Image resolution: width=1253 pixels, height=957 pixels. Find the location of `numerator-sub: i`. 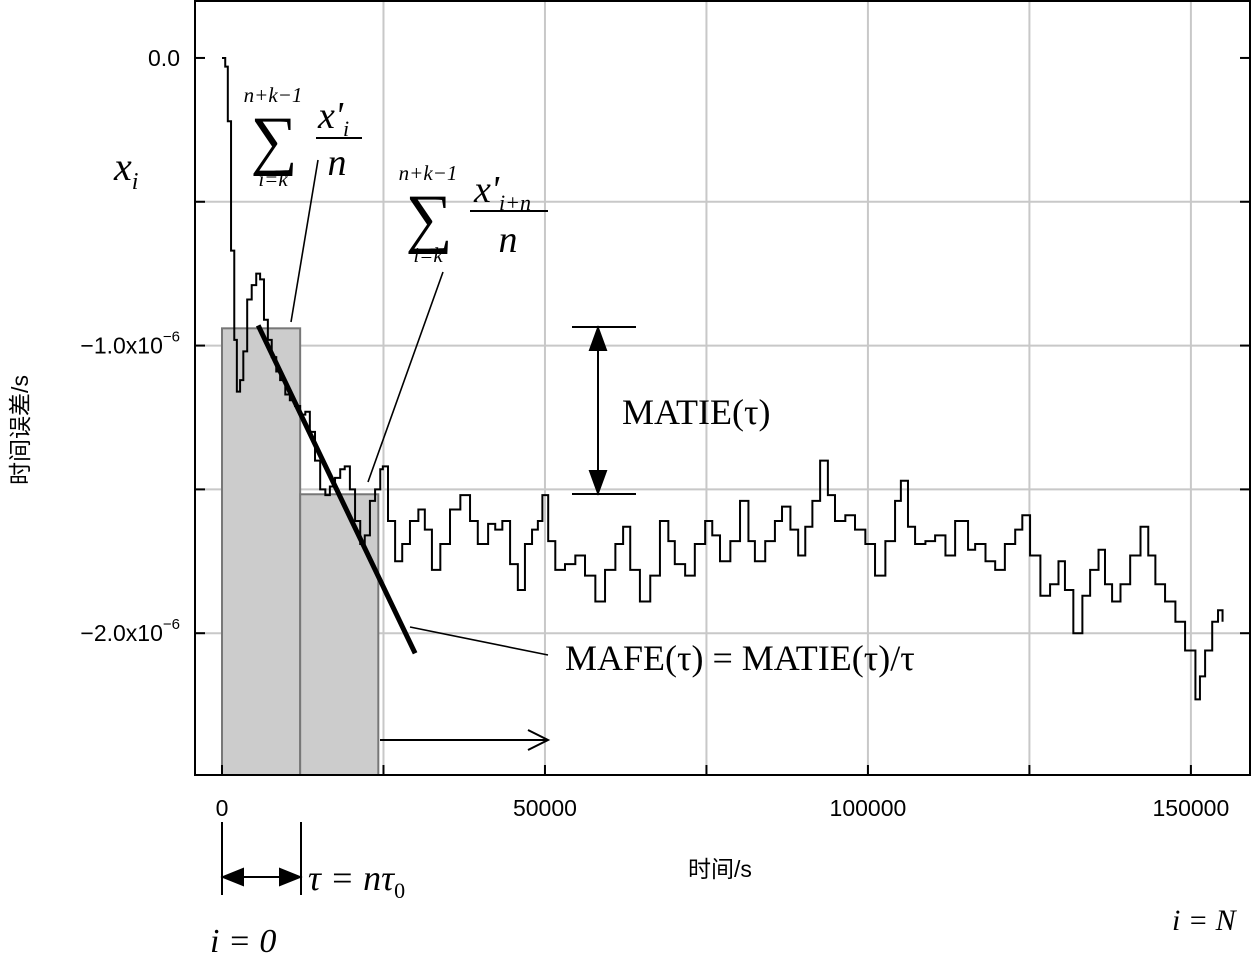

numerator-sub: i is located at coordinates (346, 128).